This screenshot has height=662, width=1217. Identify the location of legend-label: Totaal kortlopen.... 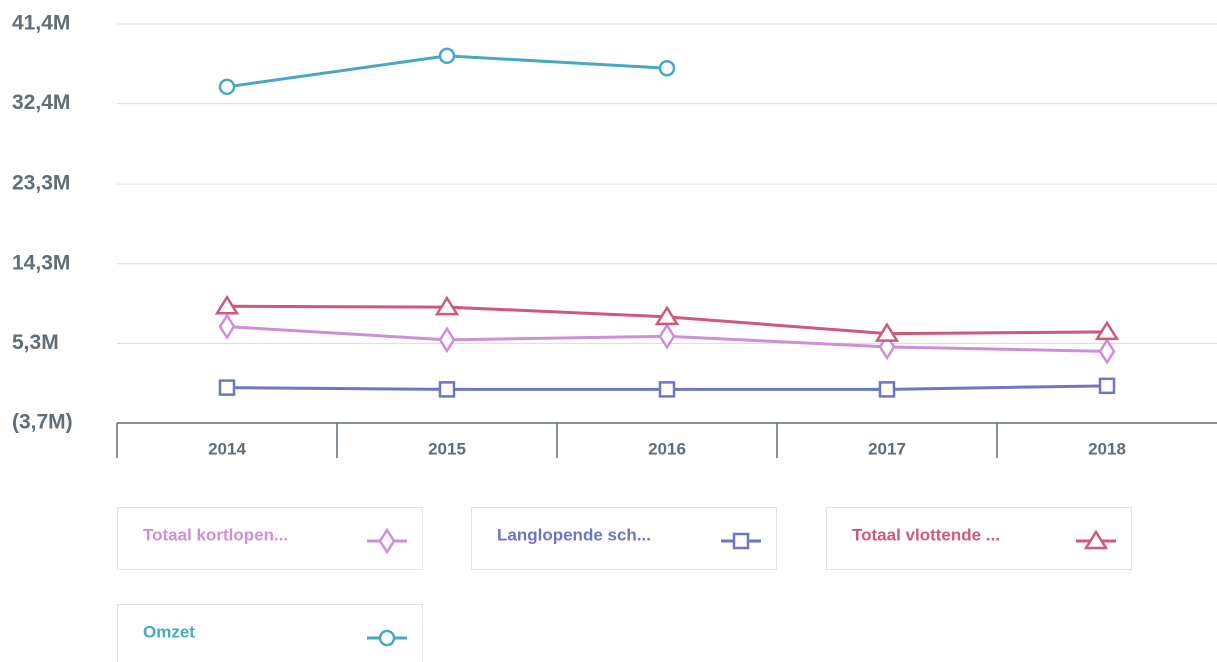
(215, 534).